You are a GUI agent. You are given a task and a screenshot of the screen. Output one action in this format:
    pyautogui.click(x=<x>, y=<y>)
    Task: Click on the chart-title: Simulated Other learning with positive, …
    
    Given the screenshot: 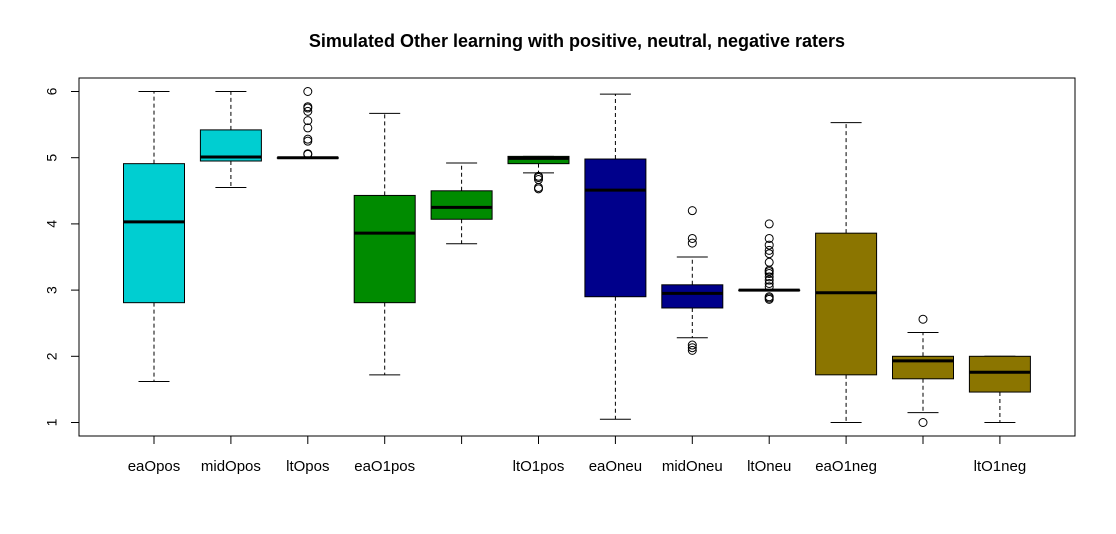 What is the action you would take?
    pyautogui.click(x=577, y=41)
    